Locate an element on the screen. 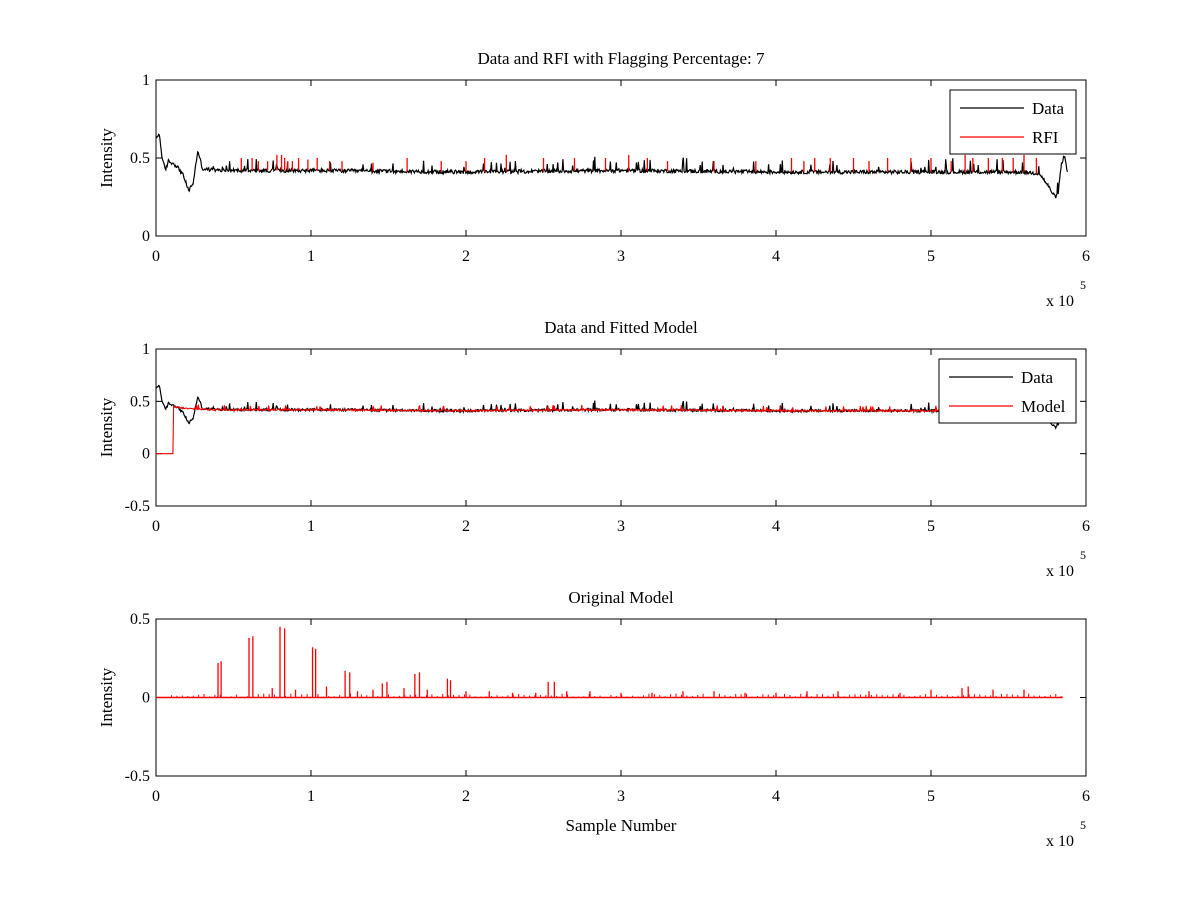  model-series-line is located at coordinates (612, 429).